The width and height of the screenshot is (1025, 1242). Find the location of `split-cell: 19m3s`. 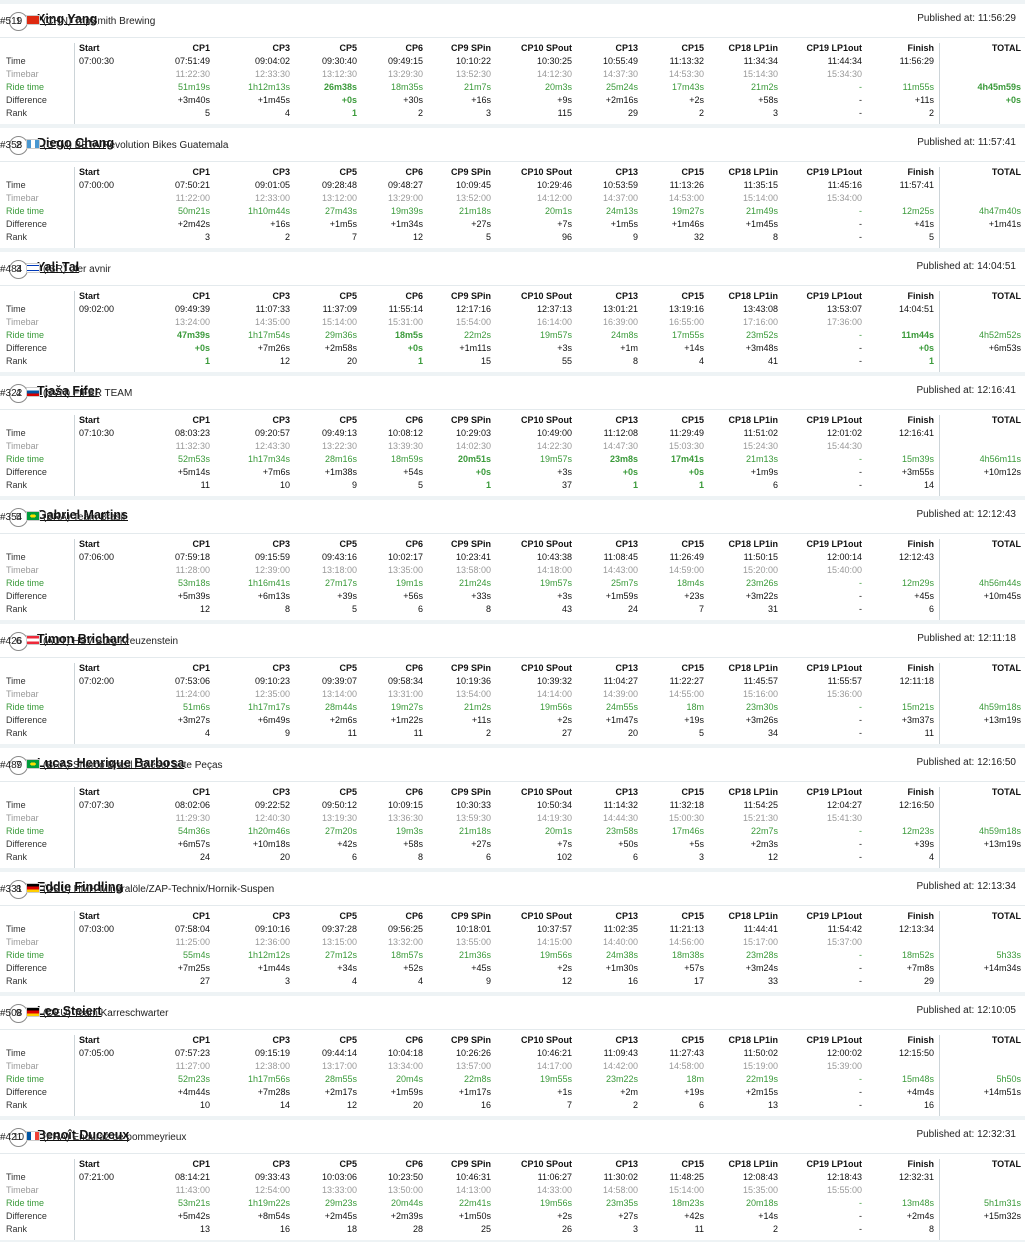

split-cell: 19m3s is located at coordinates (409, 831).